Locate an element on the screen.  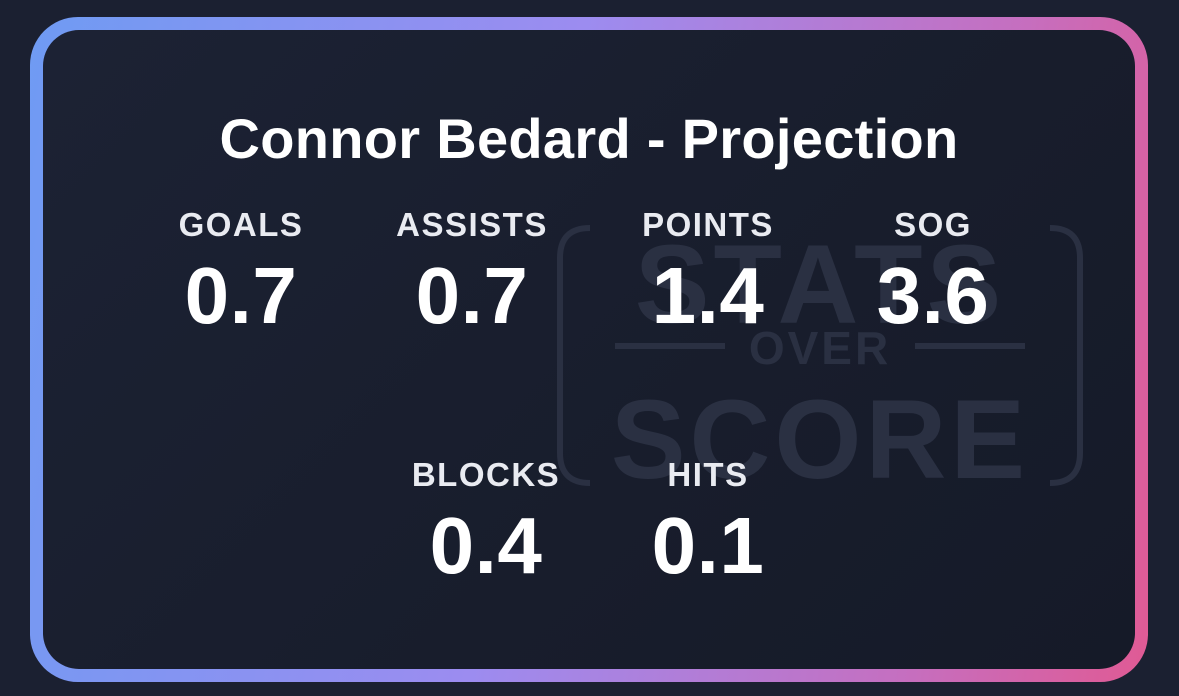
stat-points: POINTS 1.4 is located at coordinates (708, 271).